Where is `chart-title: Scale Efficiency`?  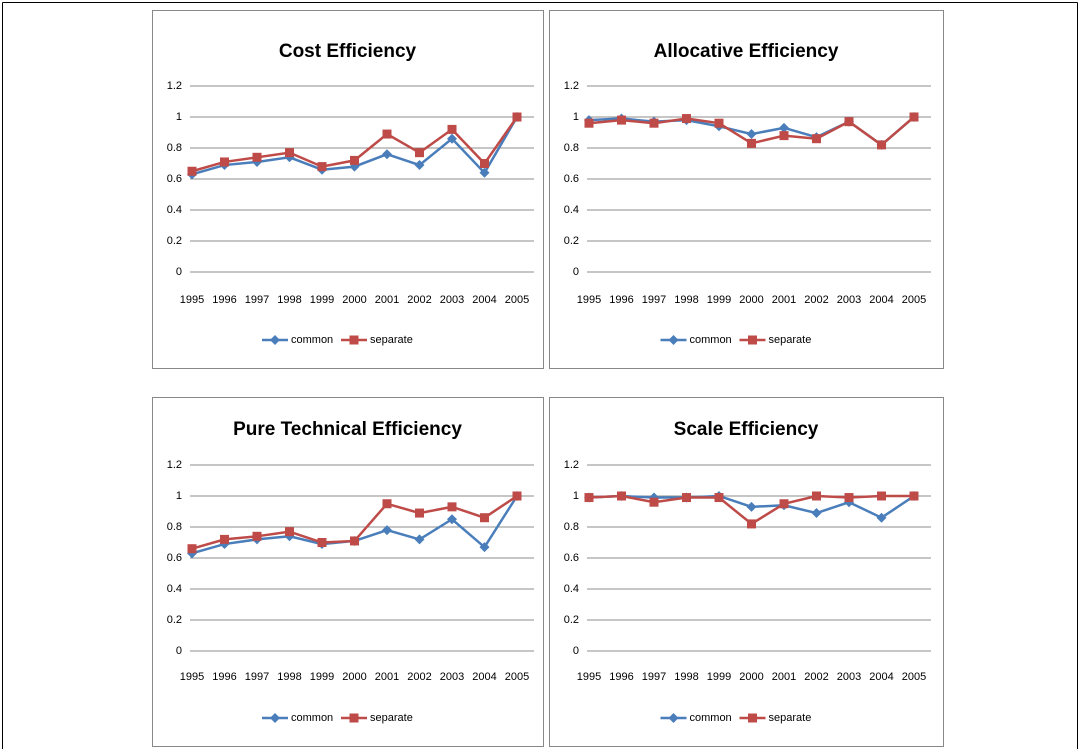
chart-title: Scale Efficiency is located at coordinates (746, 429).